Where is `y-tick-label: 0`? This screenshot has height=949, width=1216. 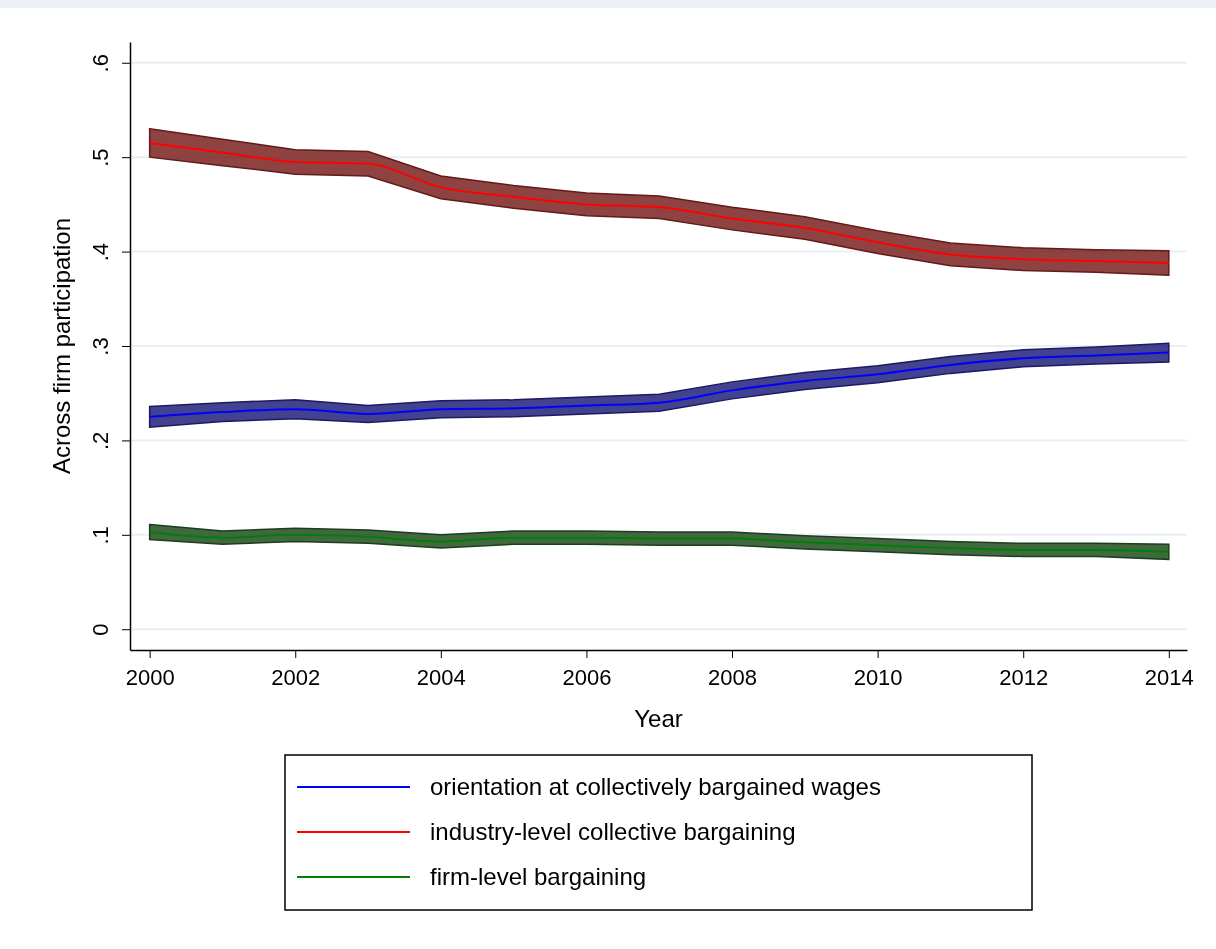
y-tick-label: 0 is located at coordinates (100, 629).